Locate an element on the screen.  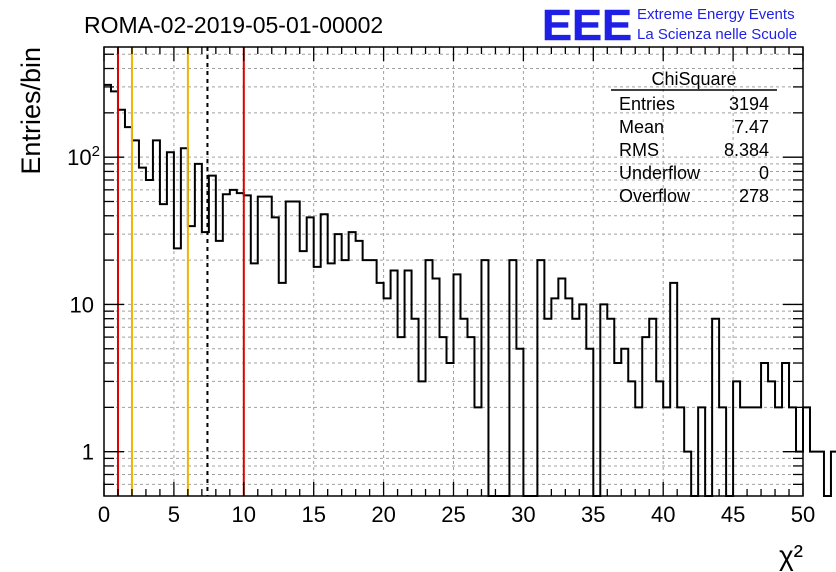
y-tick-label: 102 is located at coordinates (83, 156).